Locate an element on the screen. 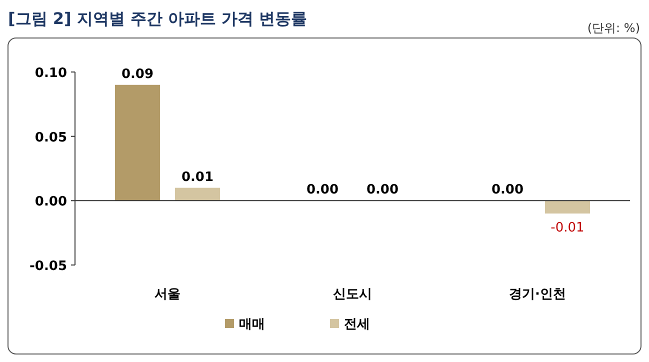 The width and height of the screenshot is (649, 362). data-label: 0.01 is located at coordinates (197, 177).